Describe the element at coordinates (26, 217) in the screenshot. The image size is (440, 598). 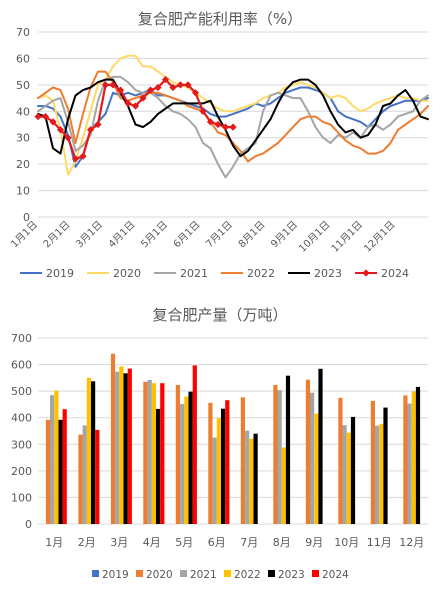
I see `line-y-tick-label: 0` at that location.